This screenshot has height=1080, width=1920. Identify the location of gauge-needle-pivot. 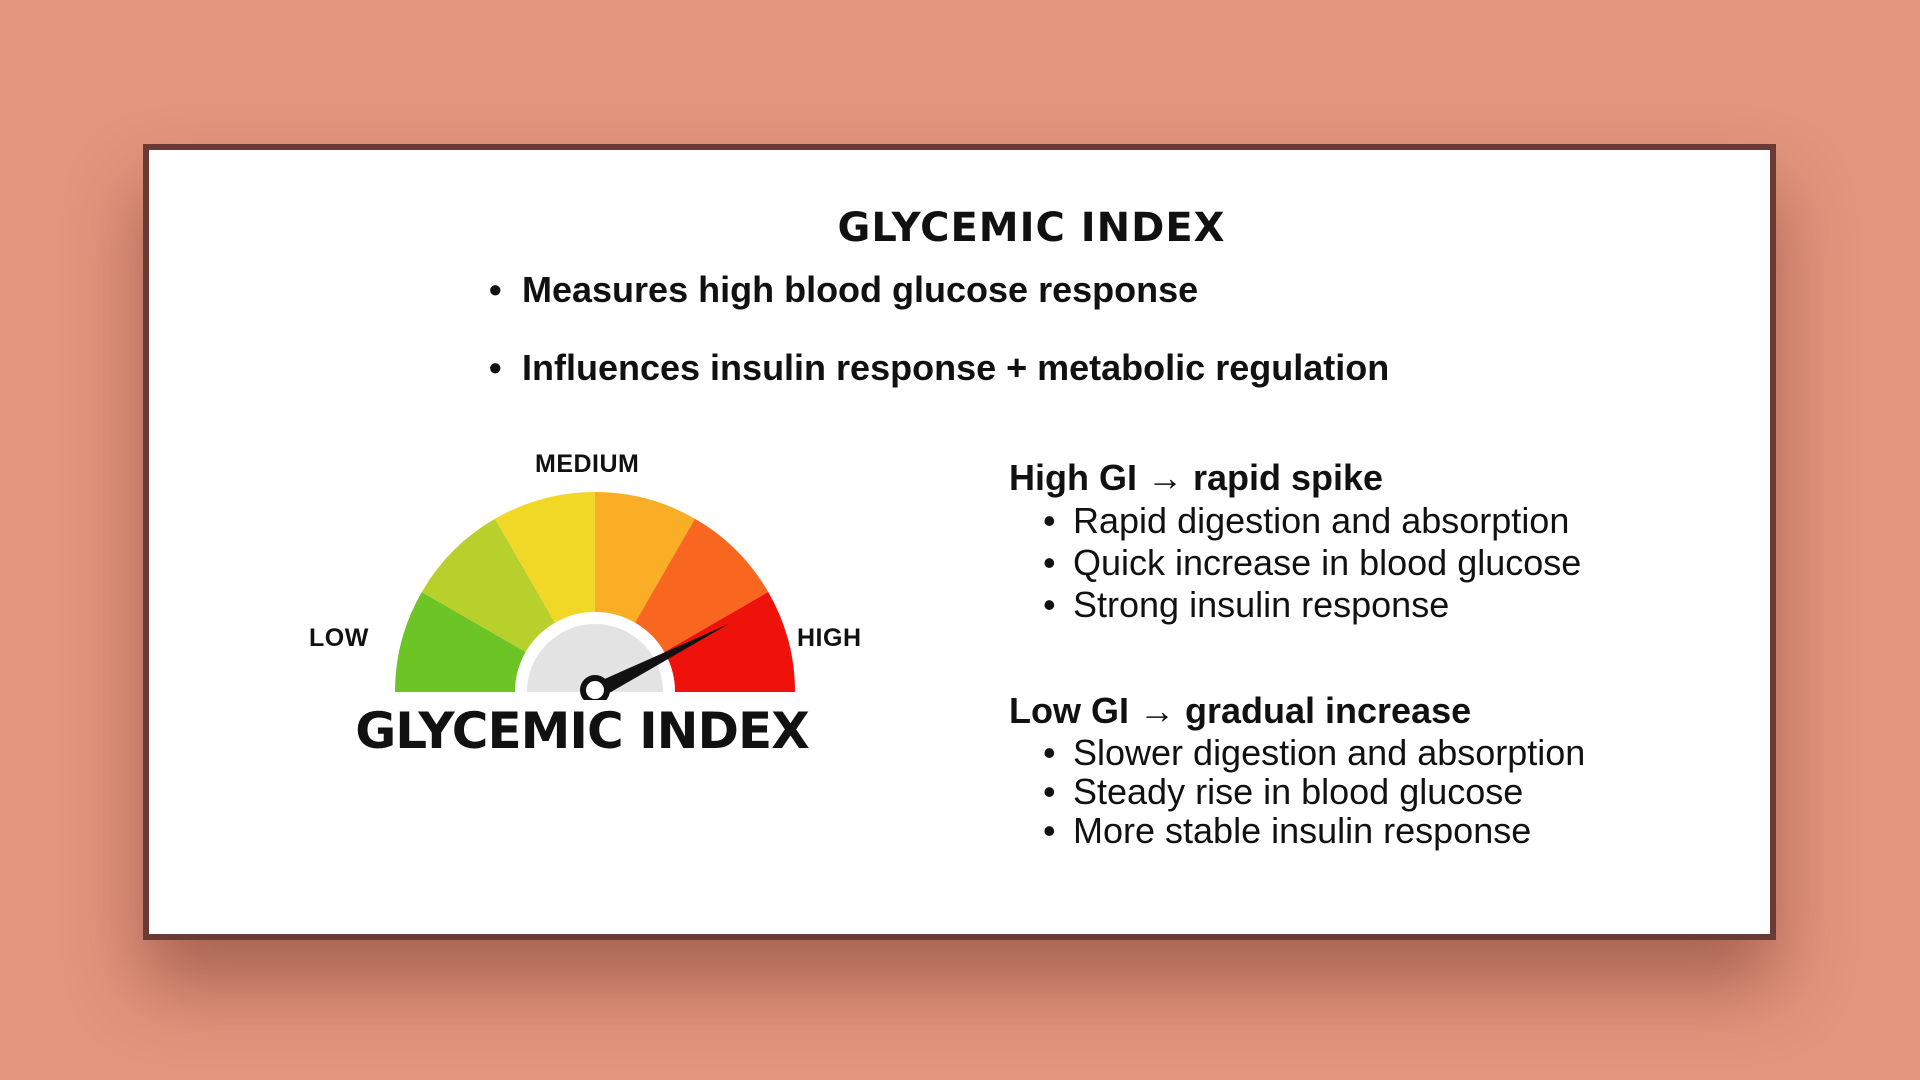
(595, 687).